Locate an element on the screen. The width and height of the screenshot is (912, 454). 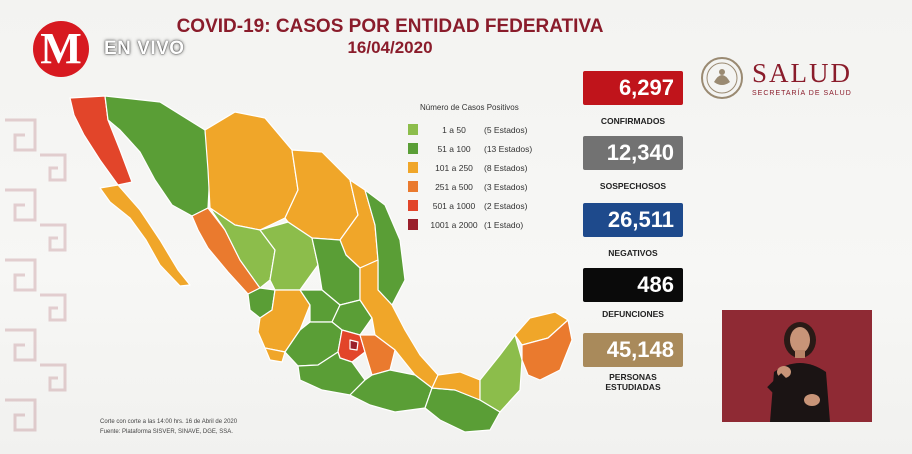
legend-range: 1 a 50 is located at coordinates (454, 129).